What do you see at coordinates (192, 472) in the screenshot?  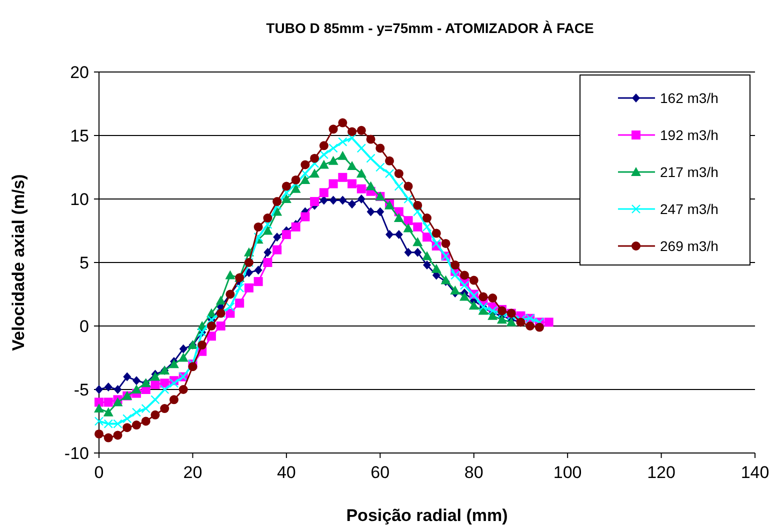 I see `x-tick-label: 20` at bounding box center [192, 472].